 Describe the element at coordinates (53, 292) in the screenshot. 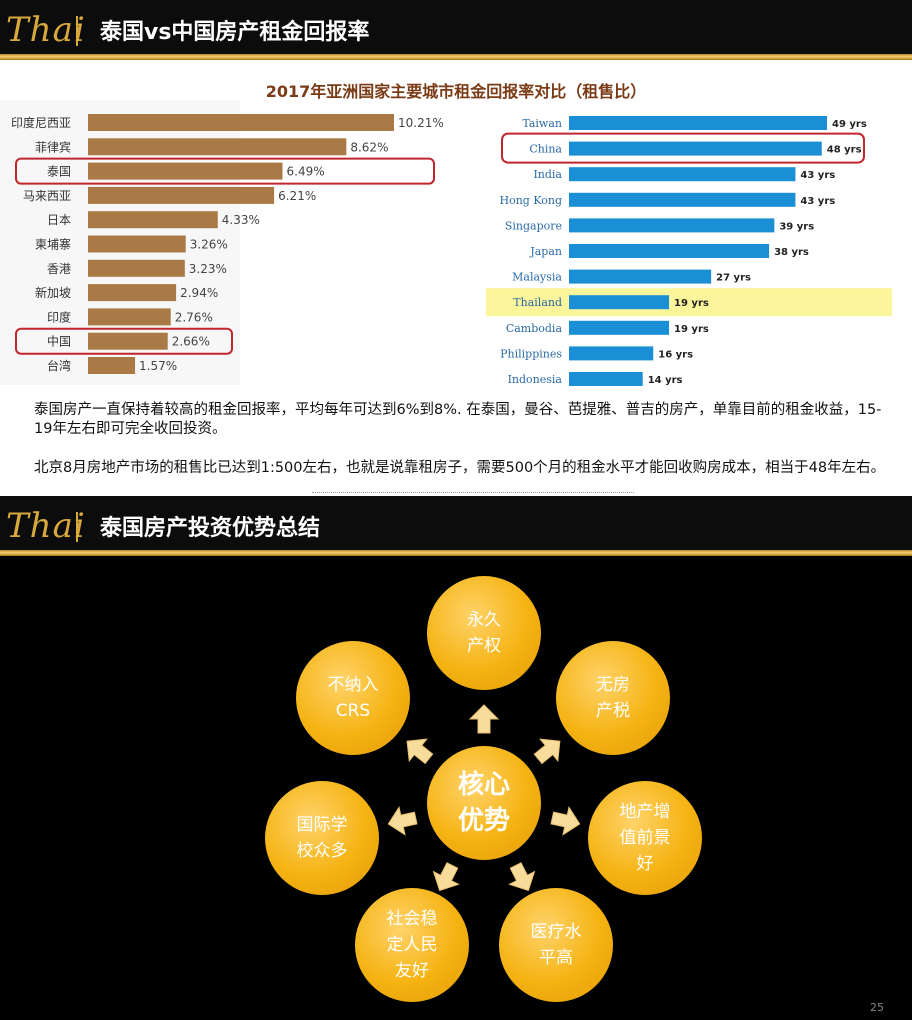

I see `category-label: 新加坡` at that location.